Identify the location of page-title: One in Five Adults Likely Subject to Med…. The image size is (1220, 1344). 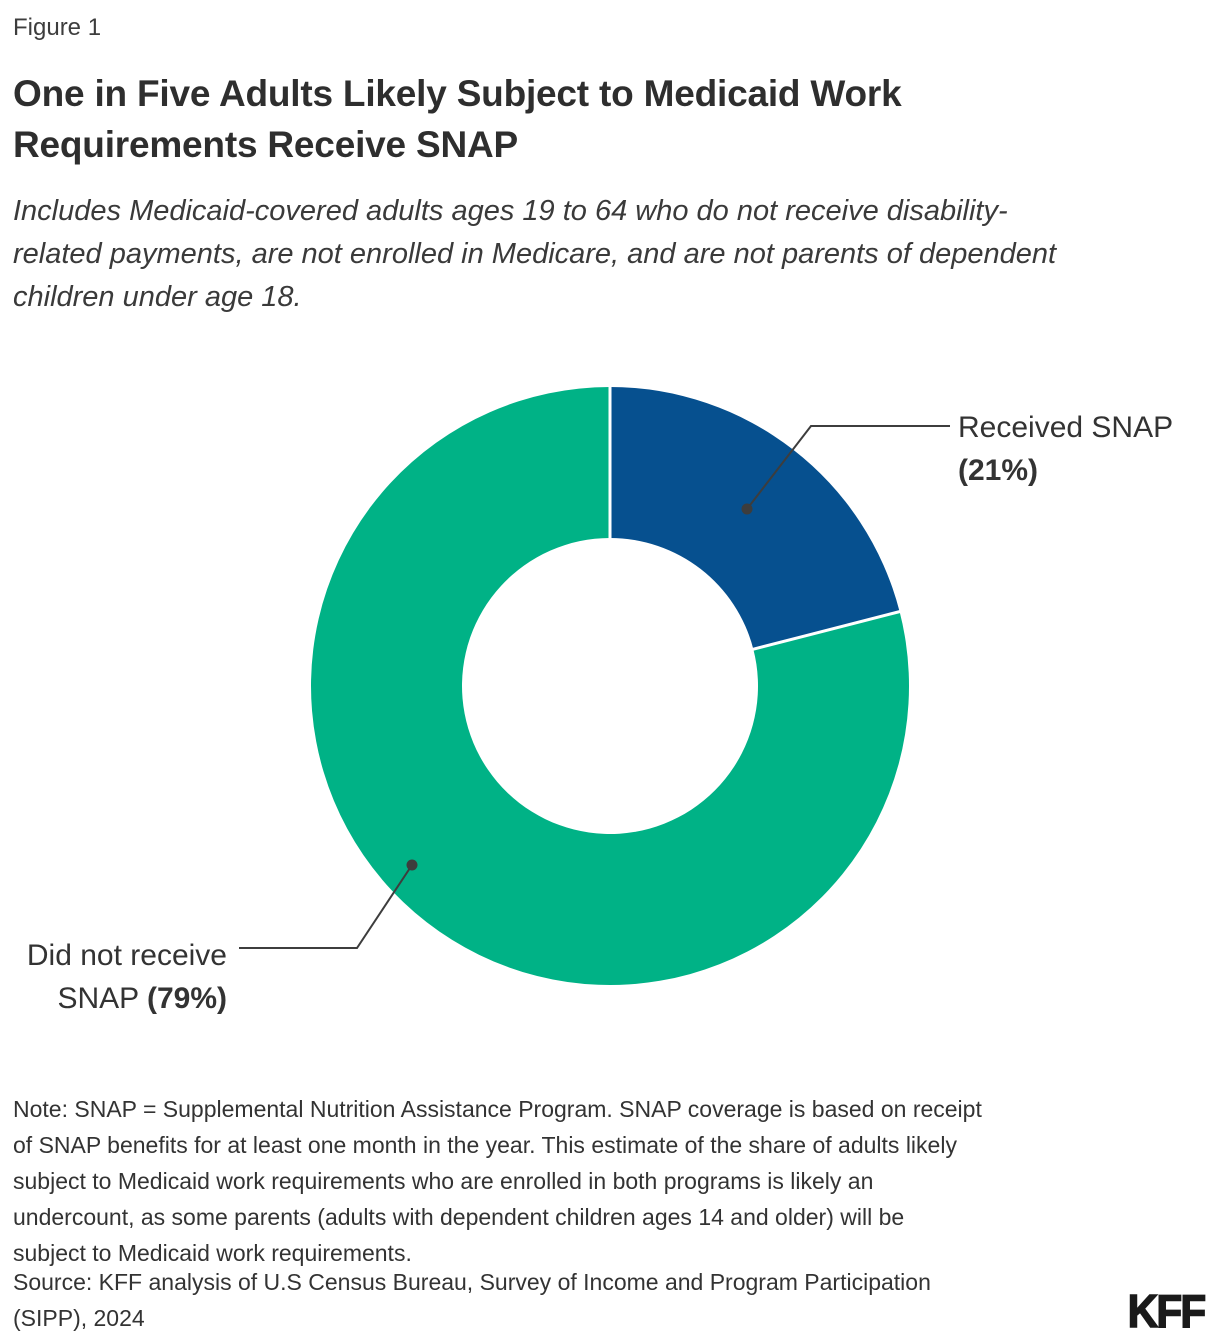
(457, 119).